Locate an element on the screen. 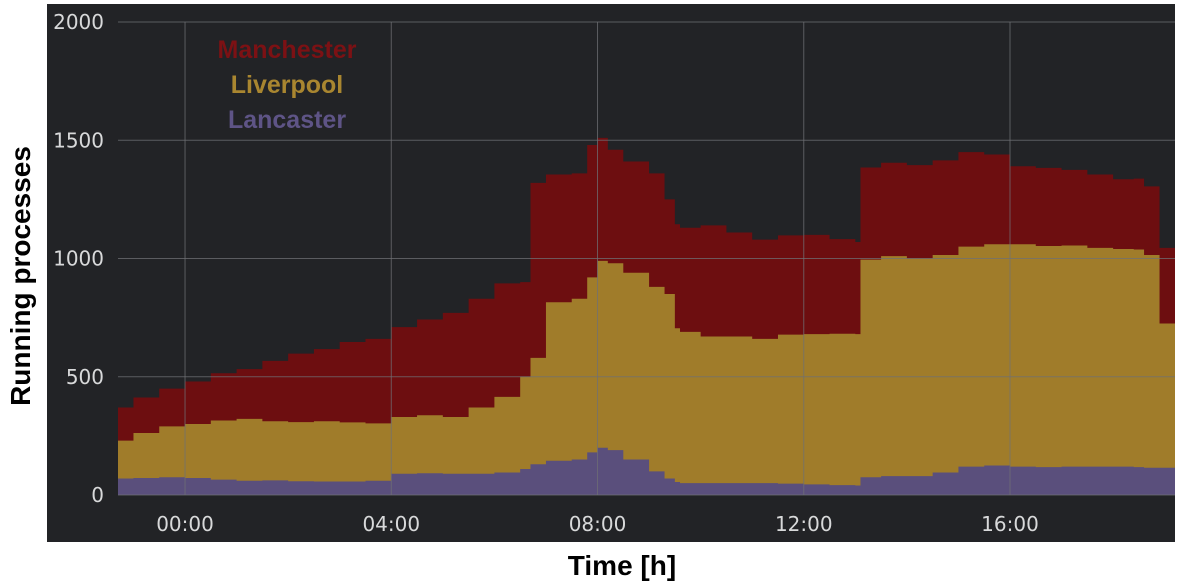  legend-item-lancaster: Lancaster is located at coordinates (287, 120).